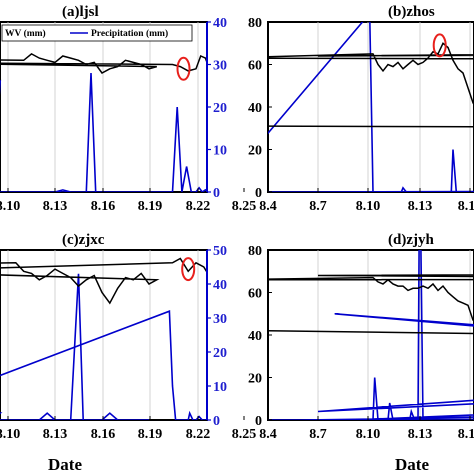  I want to click on y-tick-label: 50, so click(220, 251).